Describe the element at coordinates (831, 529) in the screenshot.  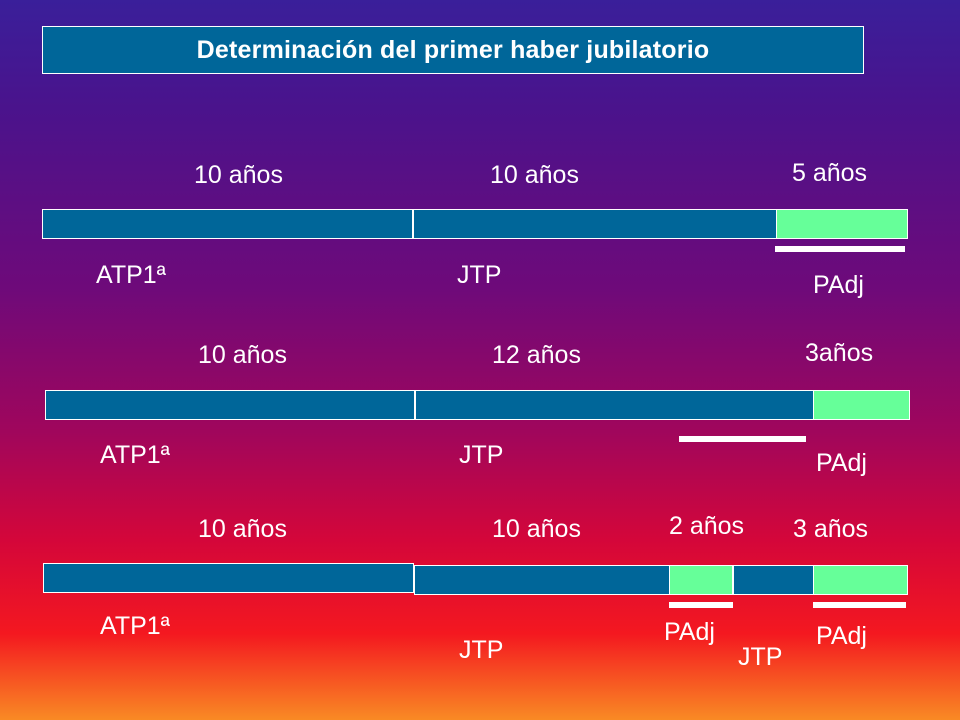
I see `duration-label: 3 años` at that location.